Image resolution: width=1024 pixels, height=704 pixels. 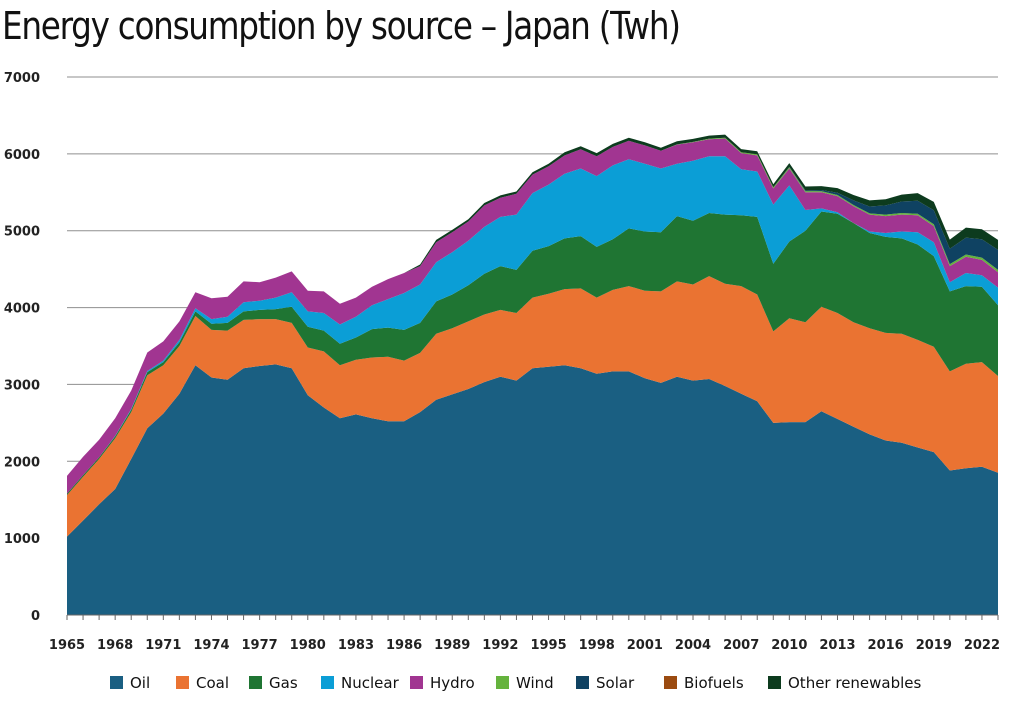 I want to click on legend-label: Other renewables, so click(x=855, y=683).